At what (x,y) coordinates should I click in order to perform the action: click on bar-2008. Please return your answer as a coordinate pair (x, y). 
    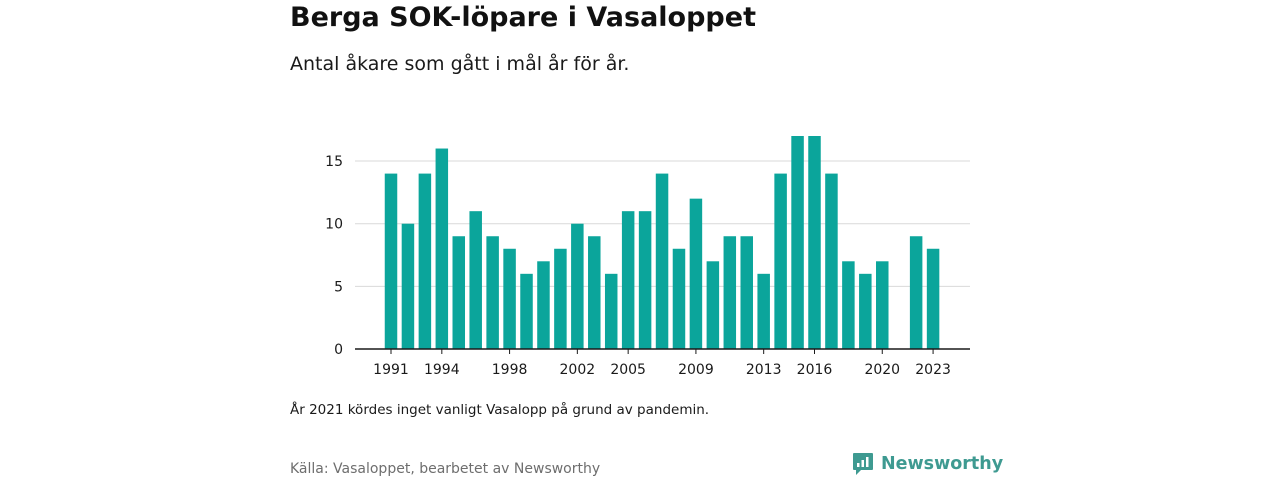
    Looking at the image, I should click on (679, 298).